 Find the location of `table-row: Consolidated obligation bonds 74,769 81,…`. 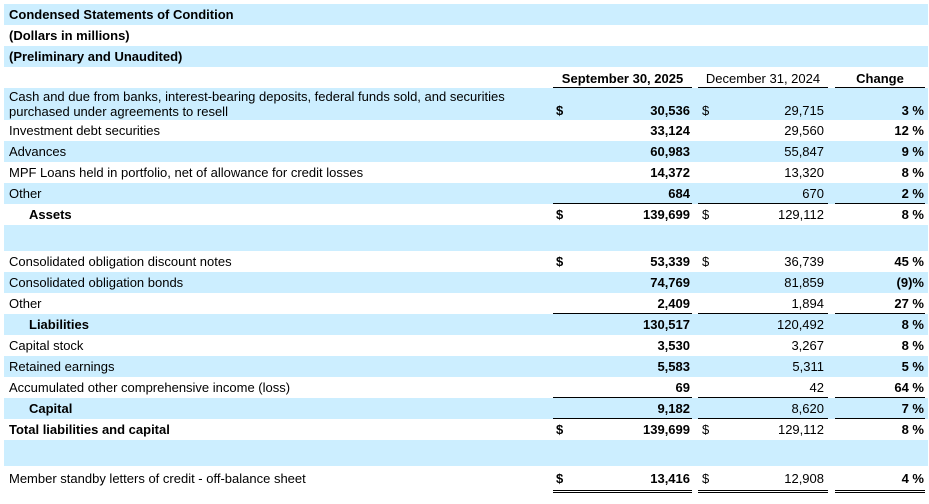

table-row: Consolidated obligation bonds 74,769 81,… is located at coordinates (466, 282).